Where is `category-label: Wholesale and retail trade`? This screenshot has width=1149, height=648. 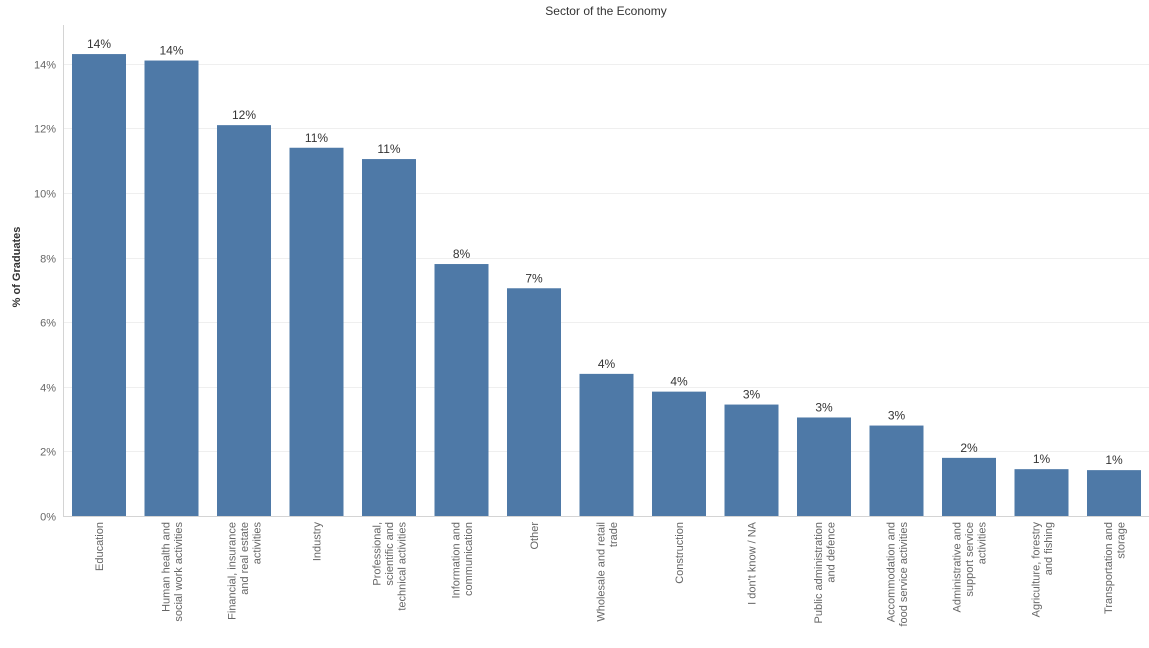 category-label: Wholesale and retail trade is located at coordinates (607, 572).